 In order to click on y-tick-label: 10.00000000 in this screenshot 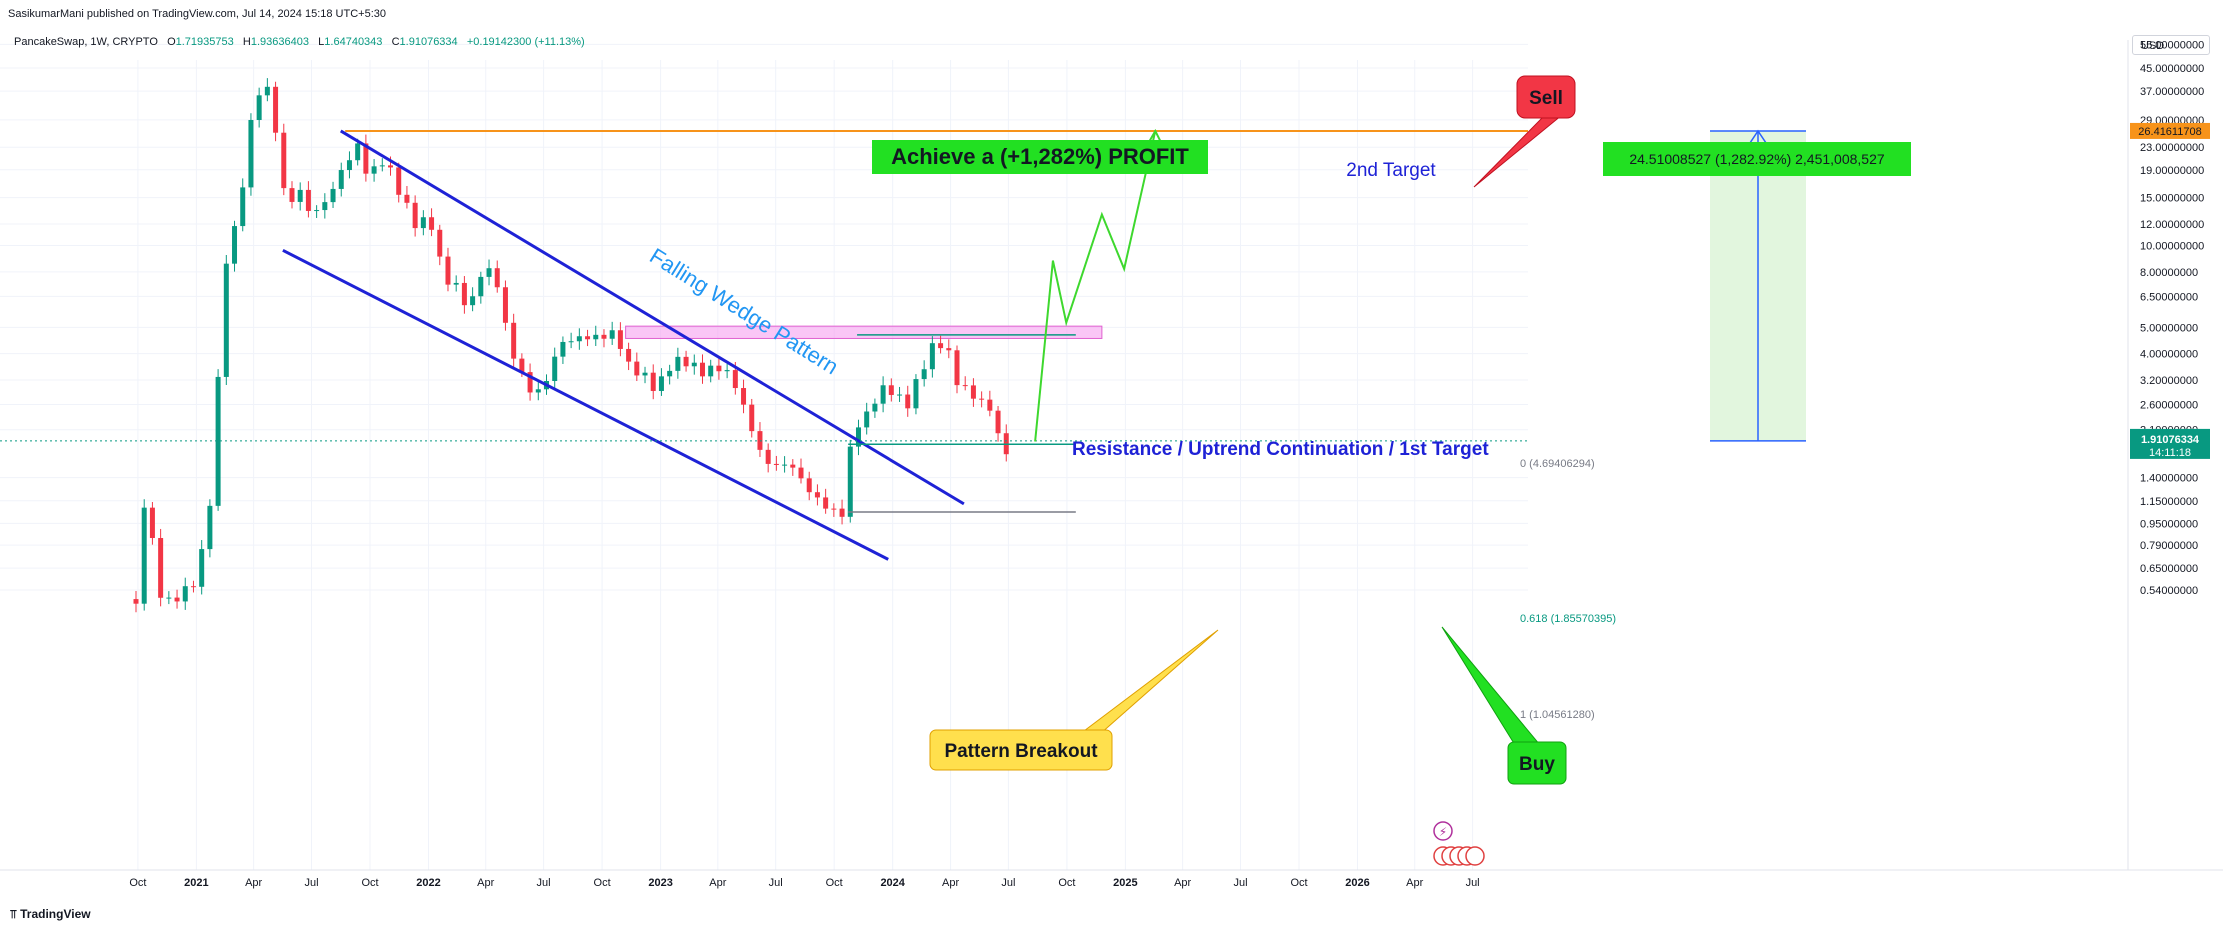, I will do `click(2172, 247)`.